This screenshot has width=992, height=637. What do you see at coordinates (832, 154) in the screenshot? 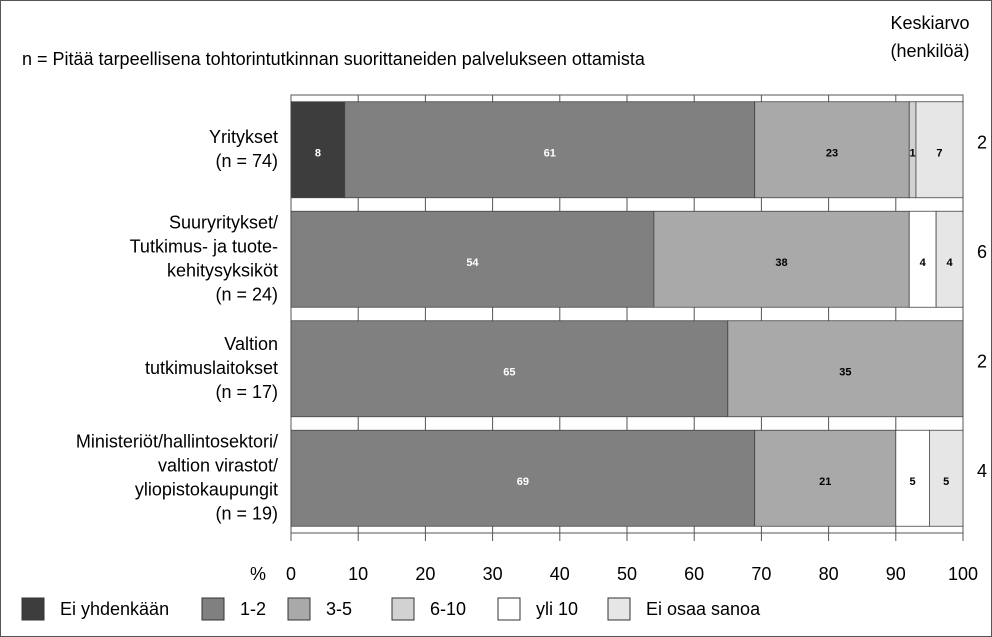
I see `data-label: 23` at bounding box center [832, 154].